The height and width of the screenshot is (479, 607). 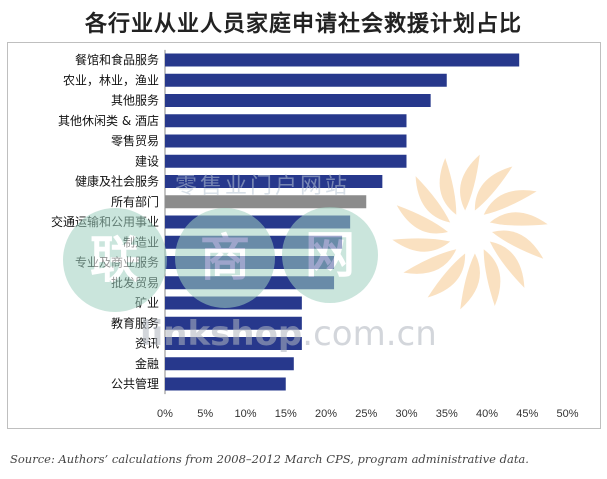 What do you see at coordinates (326, 414) in the screenshot?
I see `x-tick-label-4: 20%` at bounding box center [326, 414].